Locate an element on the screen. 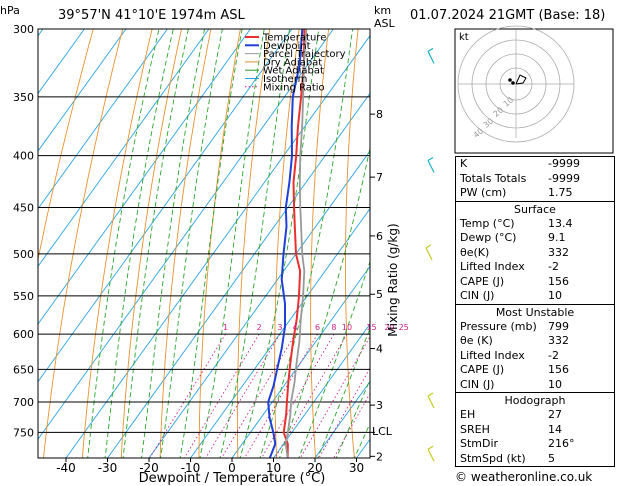  mixing-ratio-label: 6 is located at coordinates (317, 327).